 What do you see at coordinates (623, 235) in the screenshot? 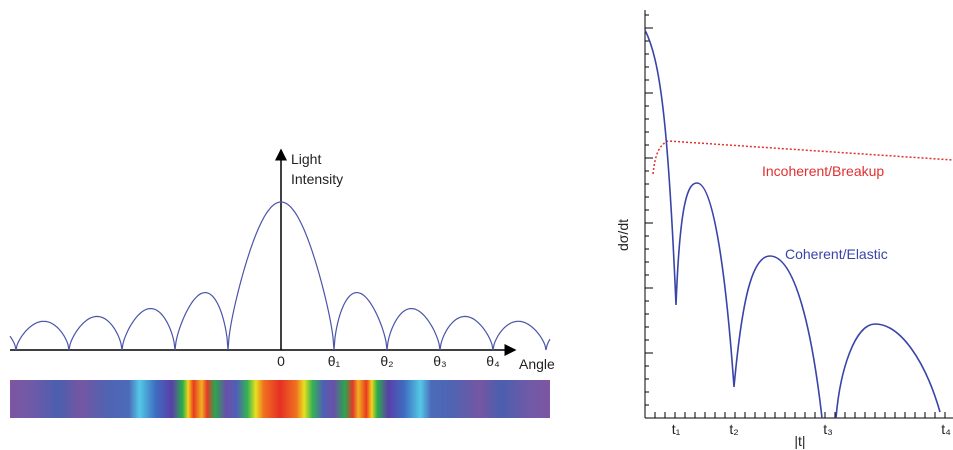
I see `y-label: dσ/dt` at bounding box center [623, 235].